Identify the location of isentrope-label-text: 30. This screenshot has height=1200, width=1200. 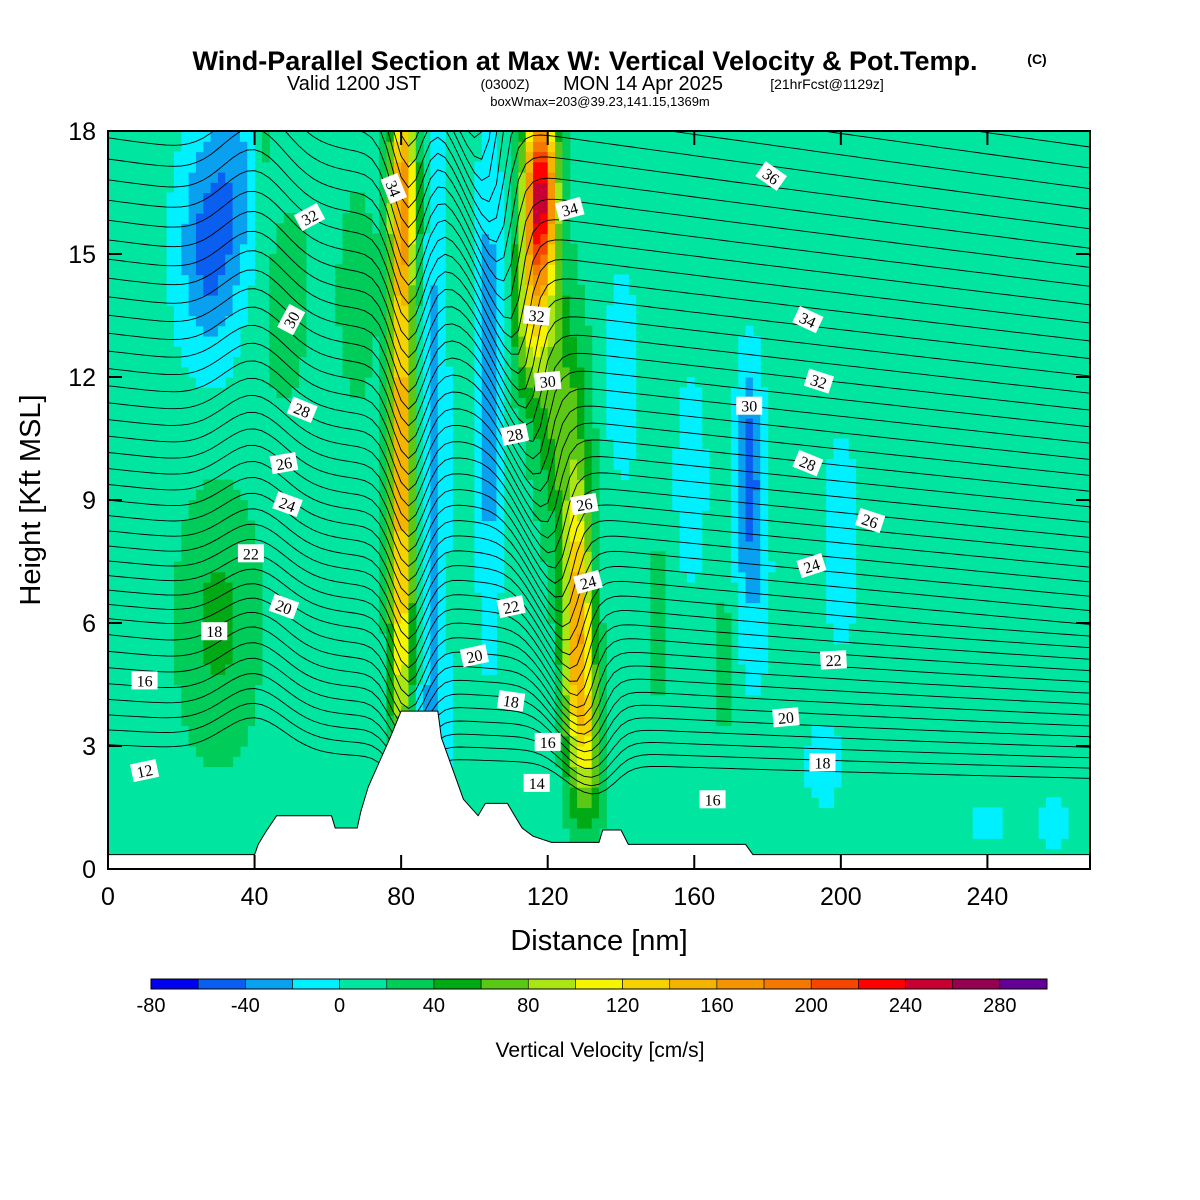
(292, 320).